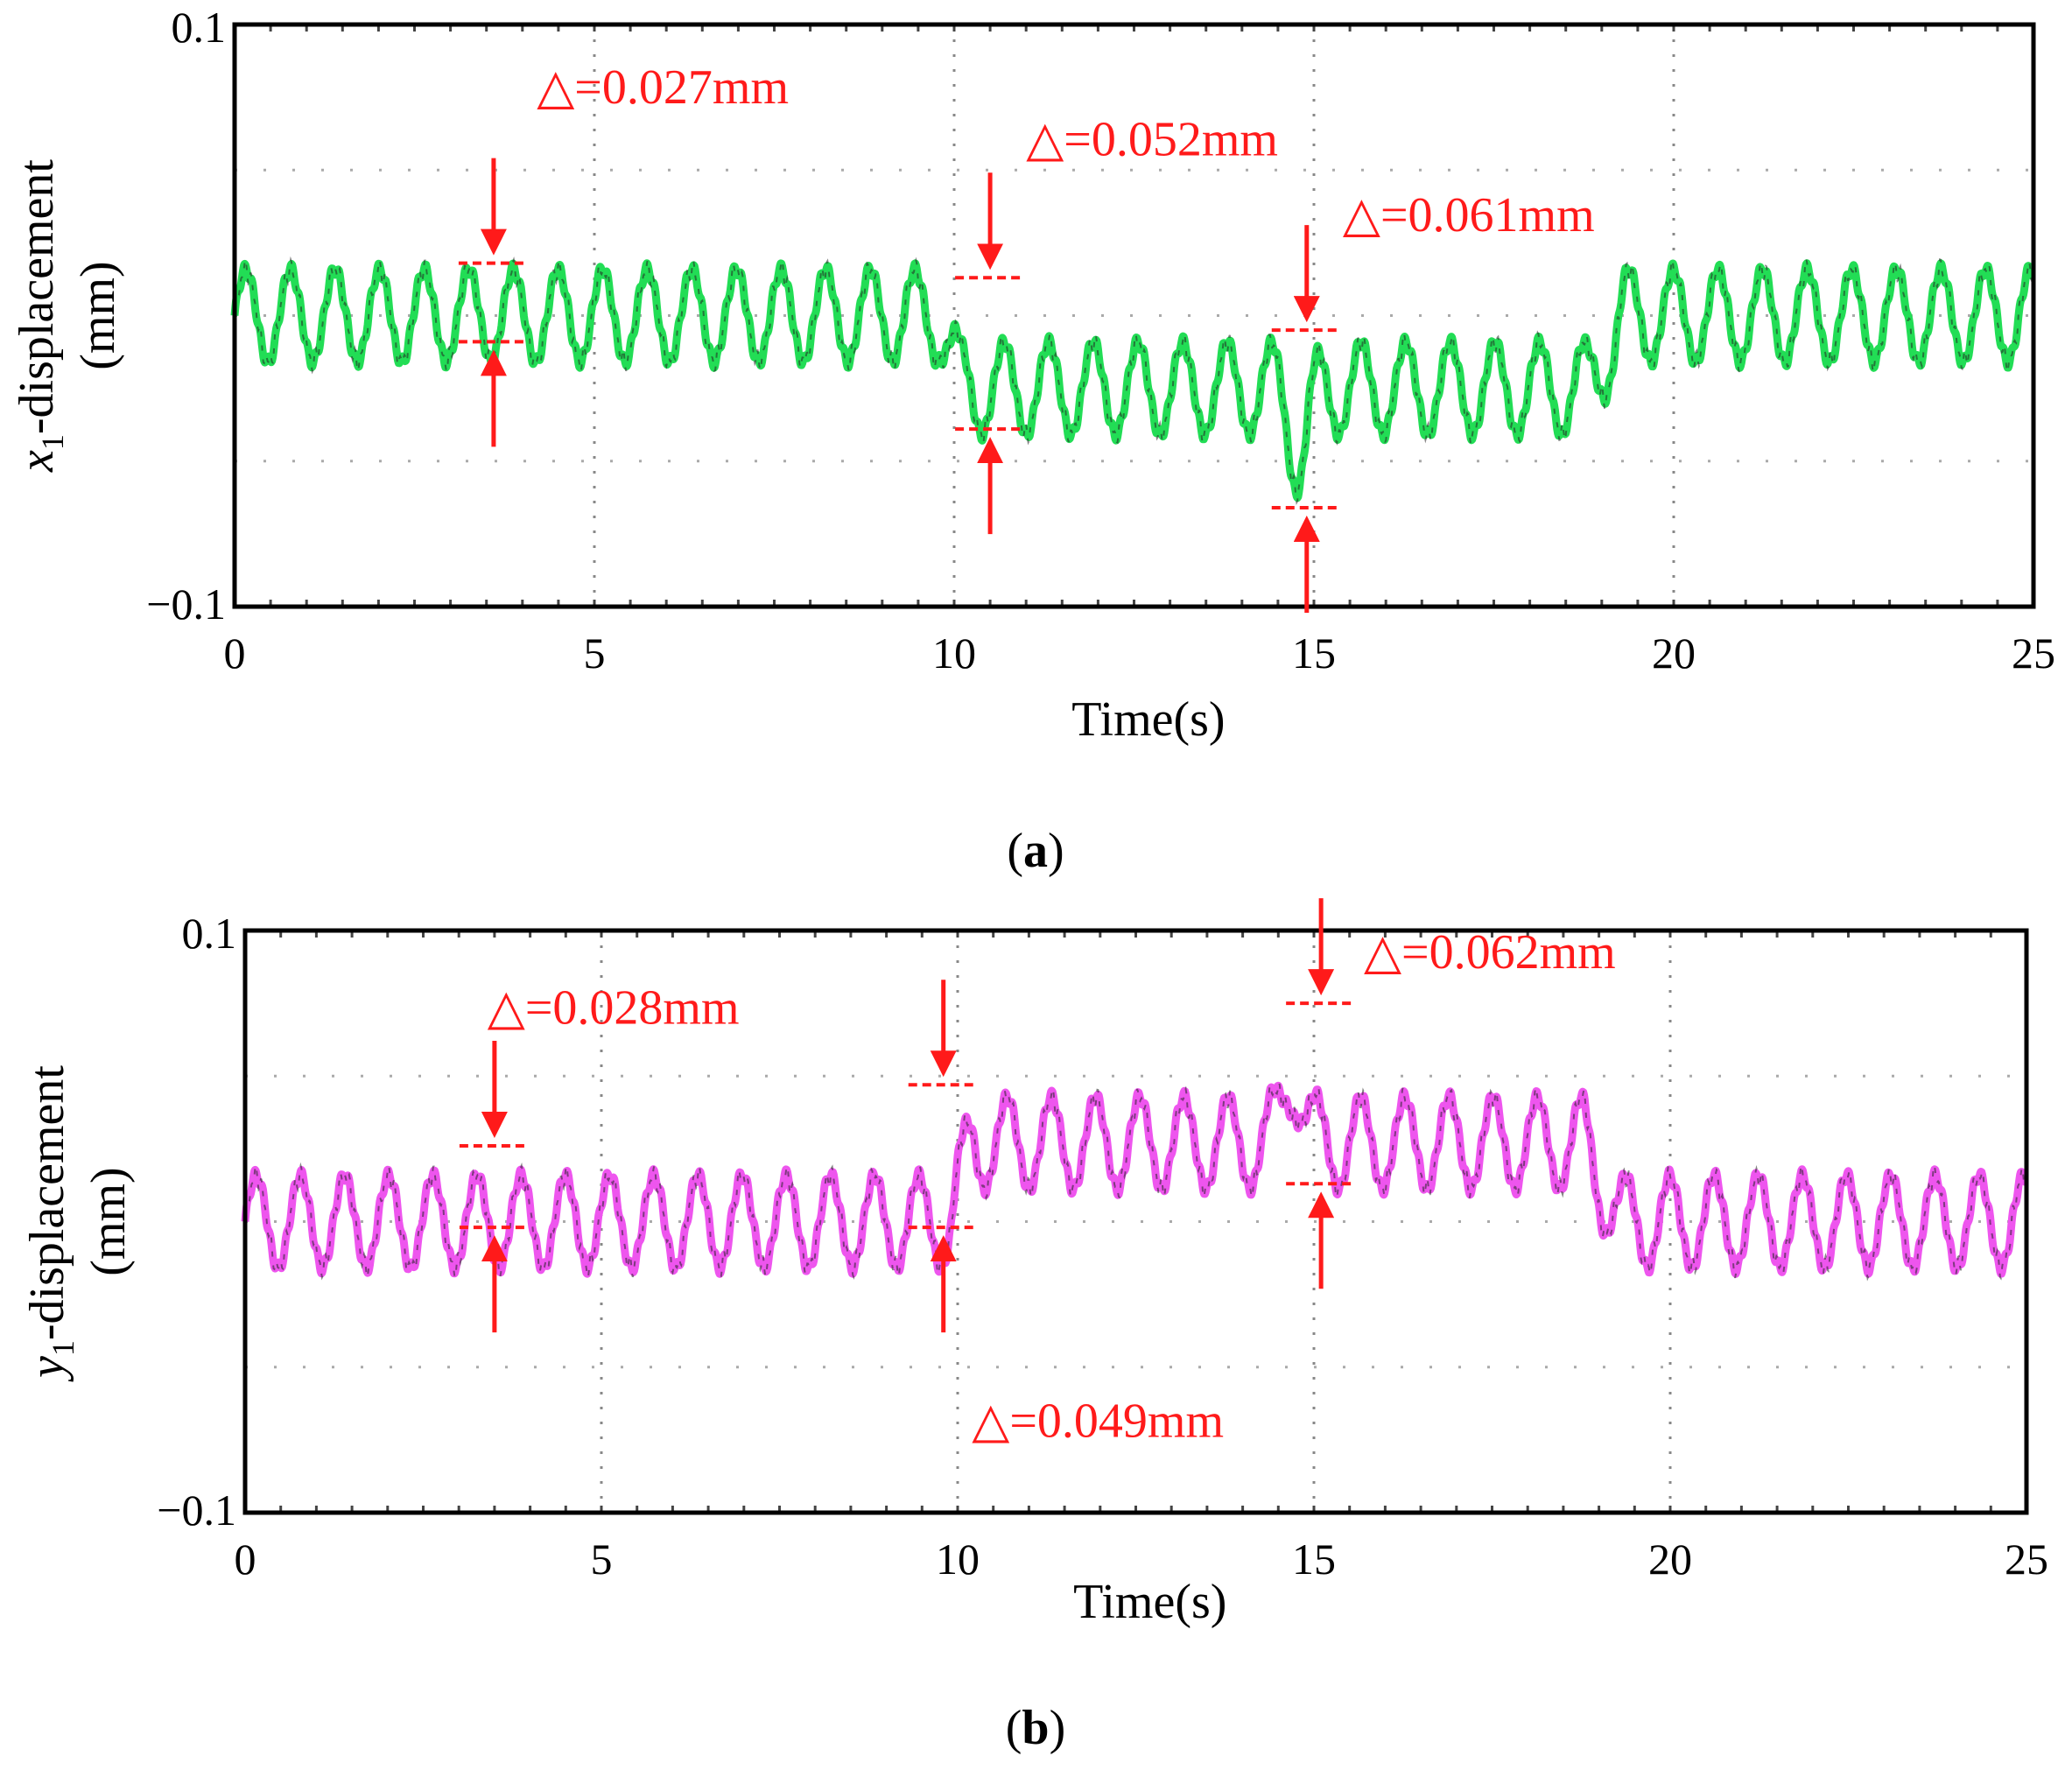 Image resolution: width=2072 pixels, height=1770 pixels. Describe the element at coordinates (1433, 400) in the screenshot. I see `delta-annotation: △=0.061mm` at that location.